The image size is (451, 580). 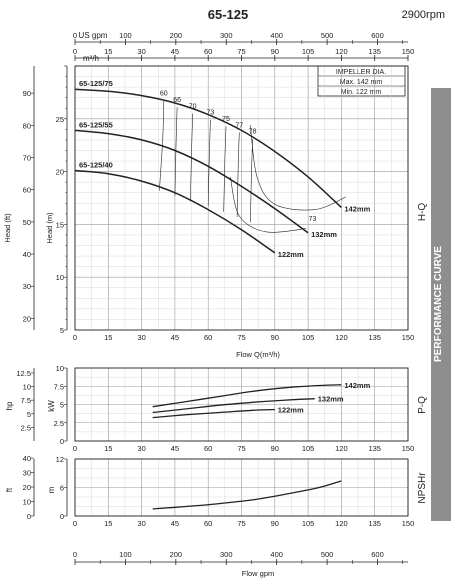 I want to click on hq-model-label: 65-125/75, so click(x=96, y=83).